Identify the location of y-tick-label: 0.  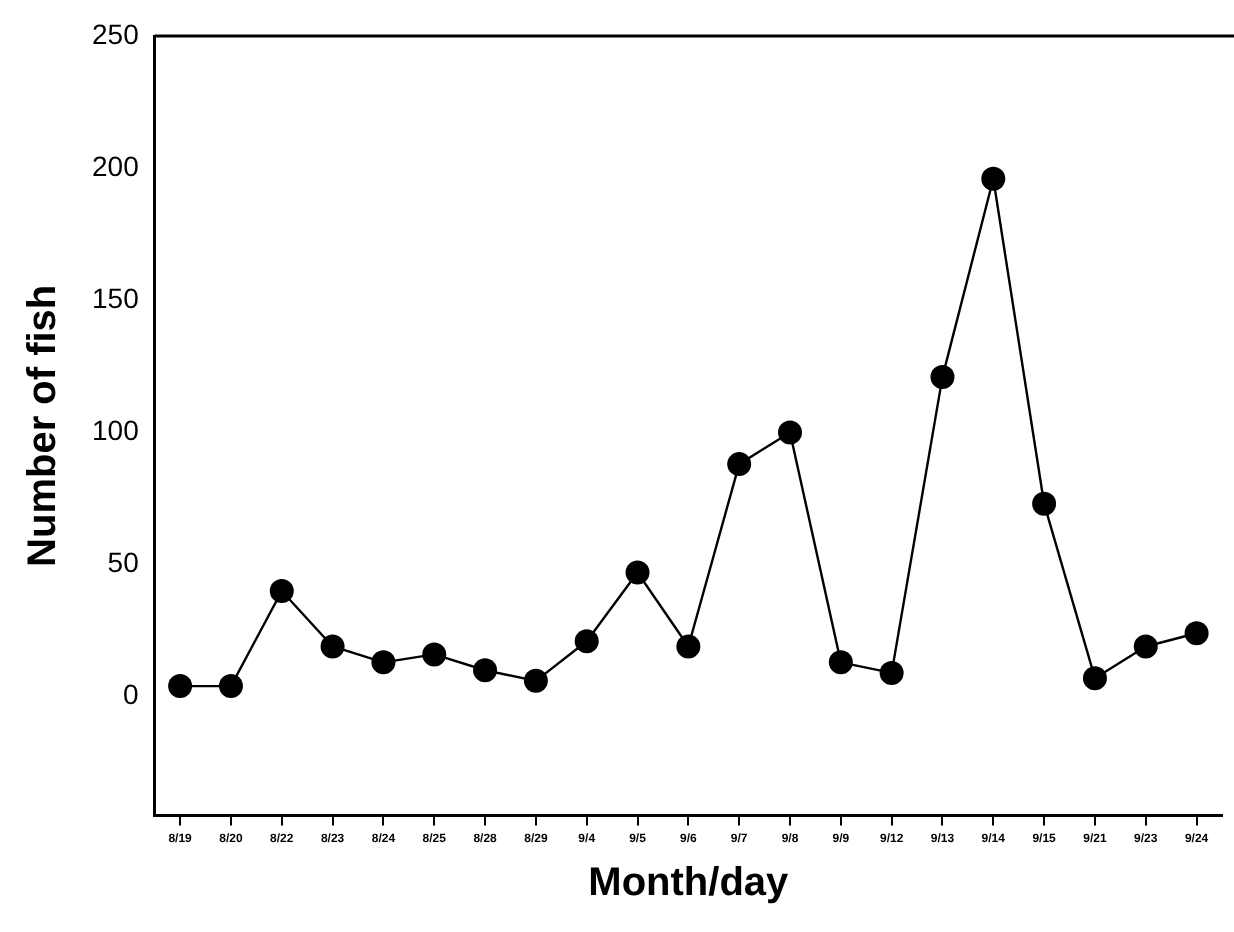
(131, 694).